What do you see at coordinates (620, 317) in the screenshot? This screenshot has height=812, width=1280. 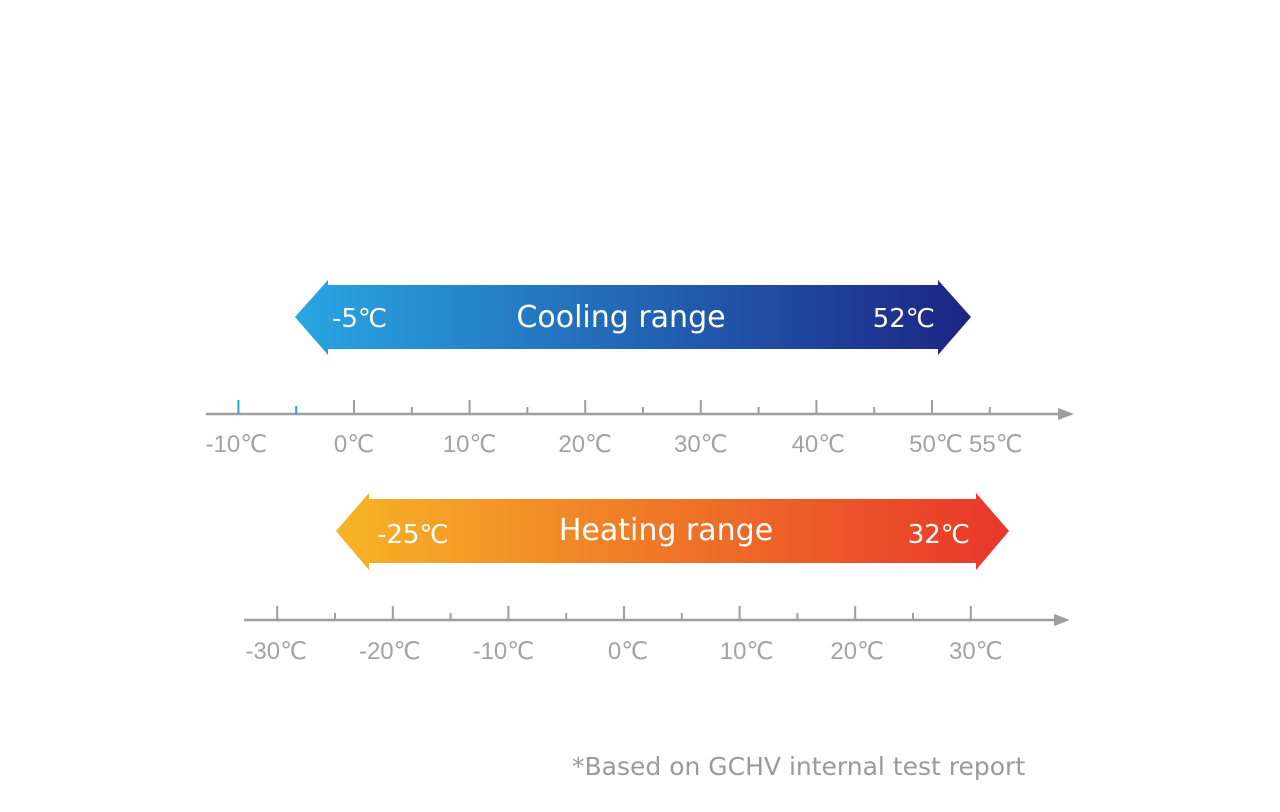 I see `cooling-range-title: Cooling range` at bounding box center [620, 317].